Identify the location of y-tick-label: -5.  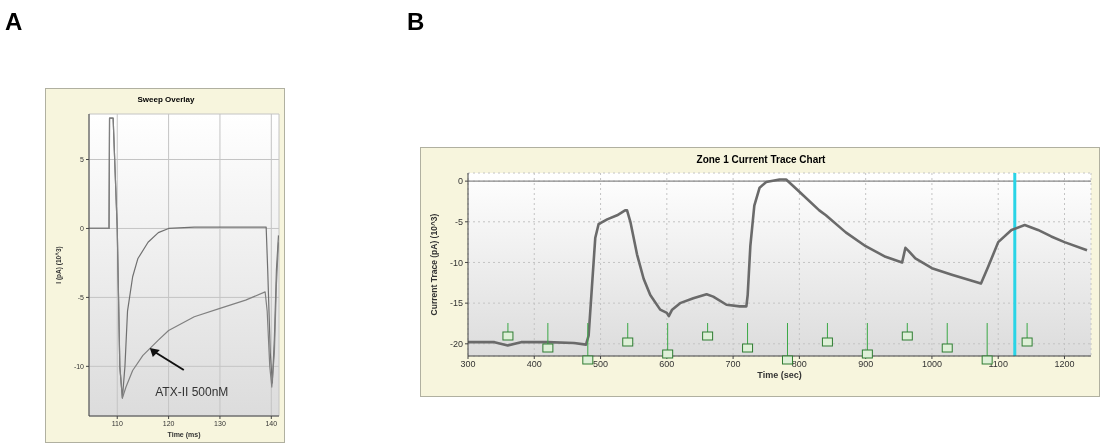
(458, 221).